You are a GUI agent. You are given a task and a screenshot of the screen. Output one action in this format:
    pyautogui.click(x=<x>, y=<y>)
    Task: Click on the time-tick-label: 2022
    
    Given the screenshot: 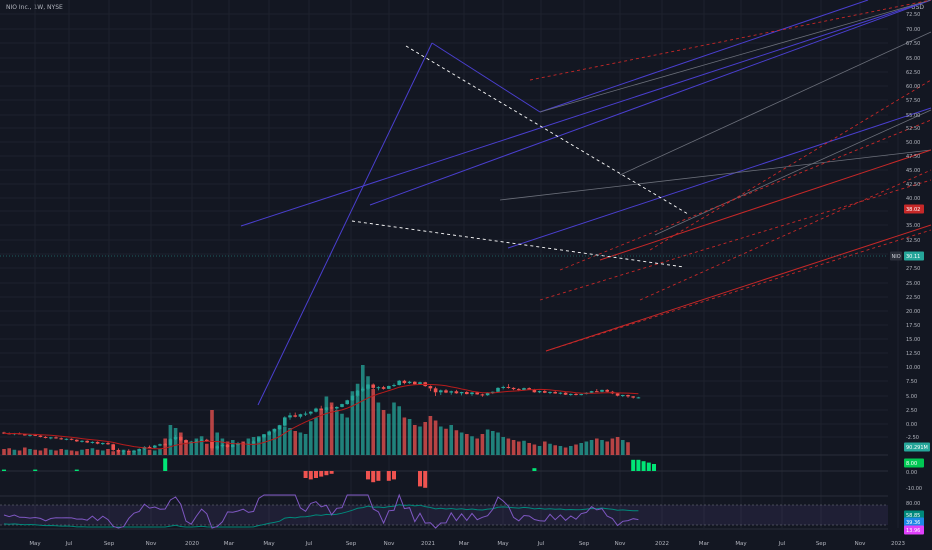 What is the action you would take?
    pyautogui.click(x=662, y=544)
    